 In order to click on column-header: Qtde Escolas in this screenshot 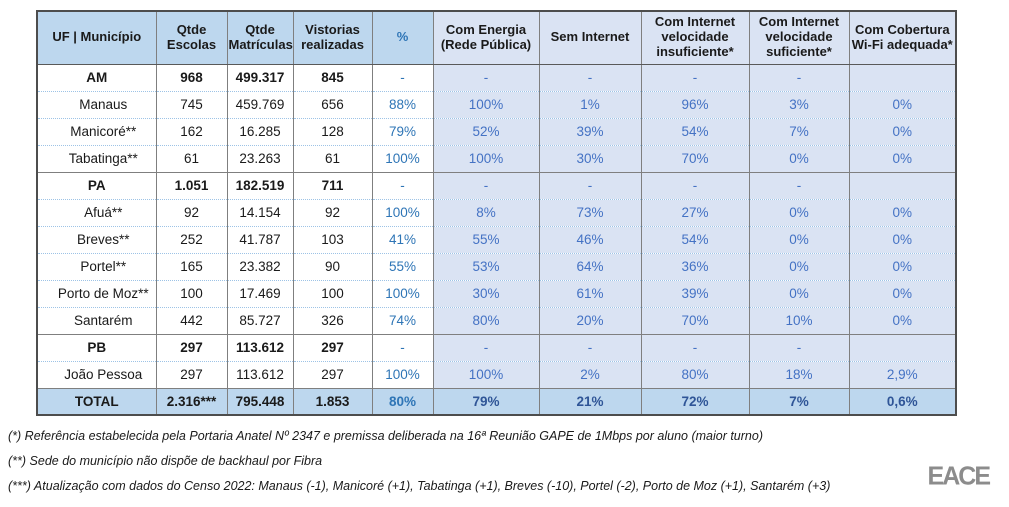, I will do `click(191, 38)`.